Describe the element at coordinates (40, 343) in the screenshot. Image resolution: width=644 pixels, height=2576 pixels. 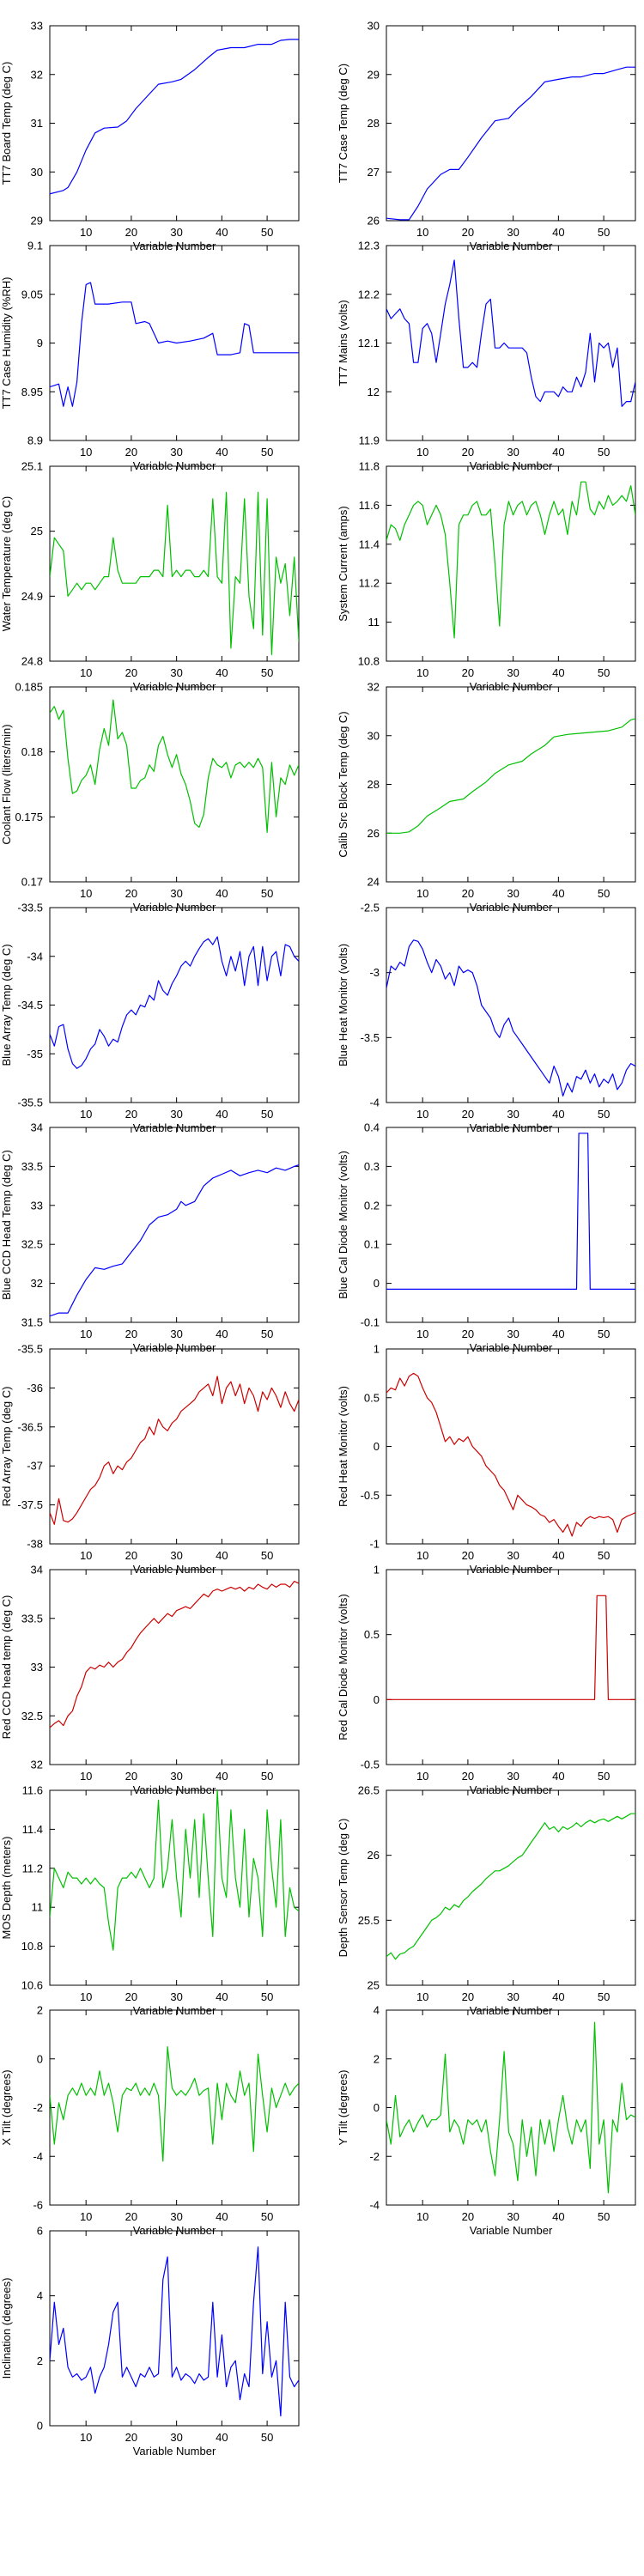
I see `y-tick-label: 9` at that location.